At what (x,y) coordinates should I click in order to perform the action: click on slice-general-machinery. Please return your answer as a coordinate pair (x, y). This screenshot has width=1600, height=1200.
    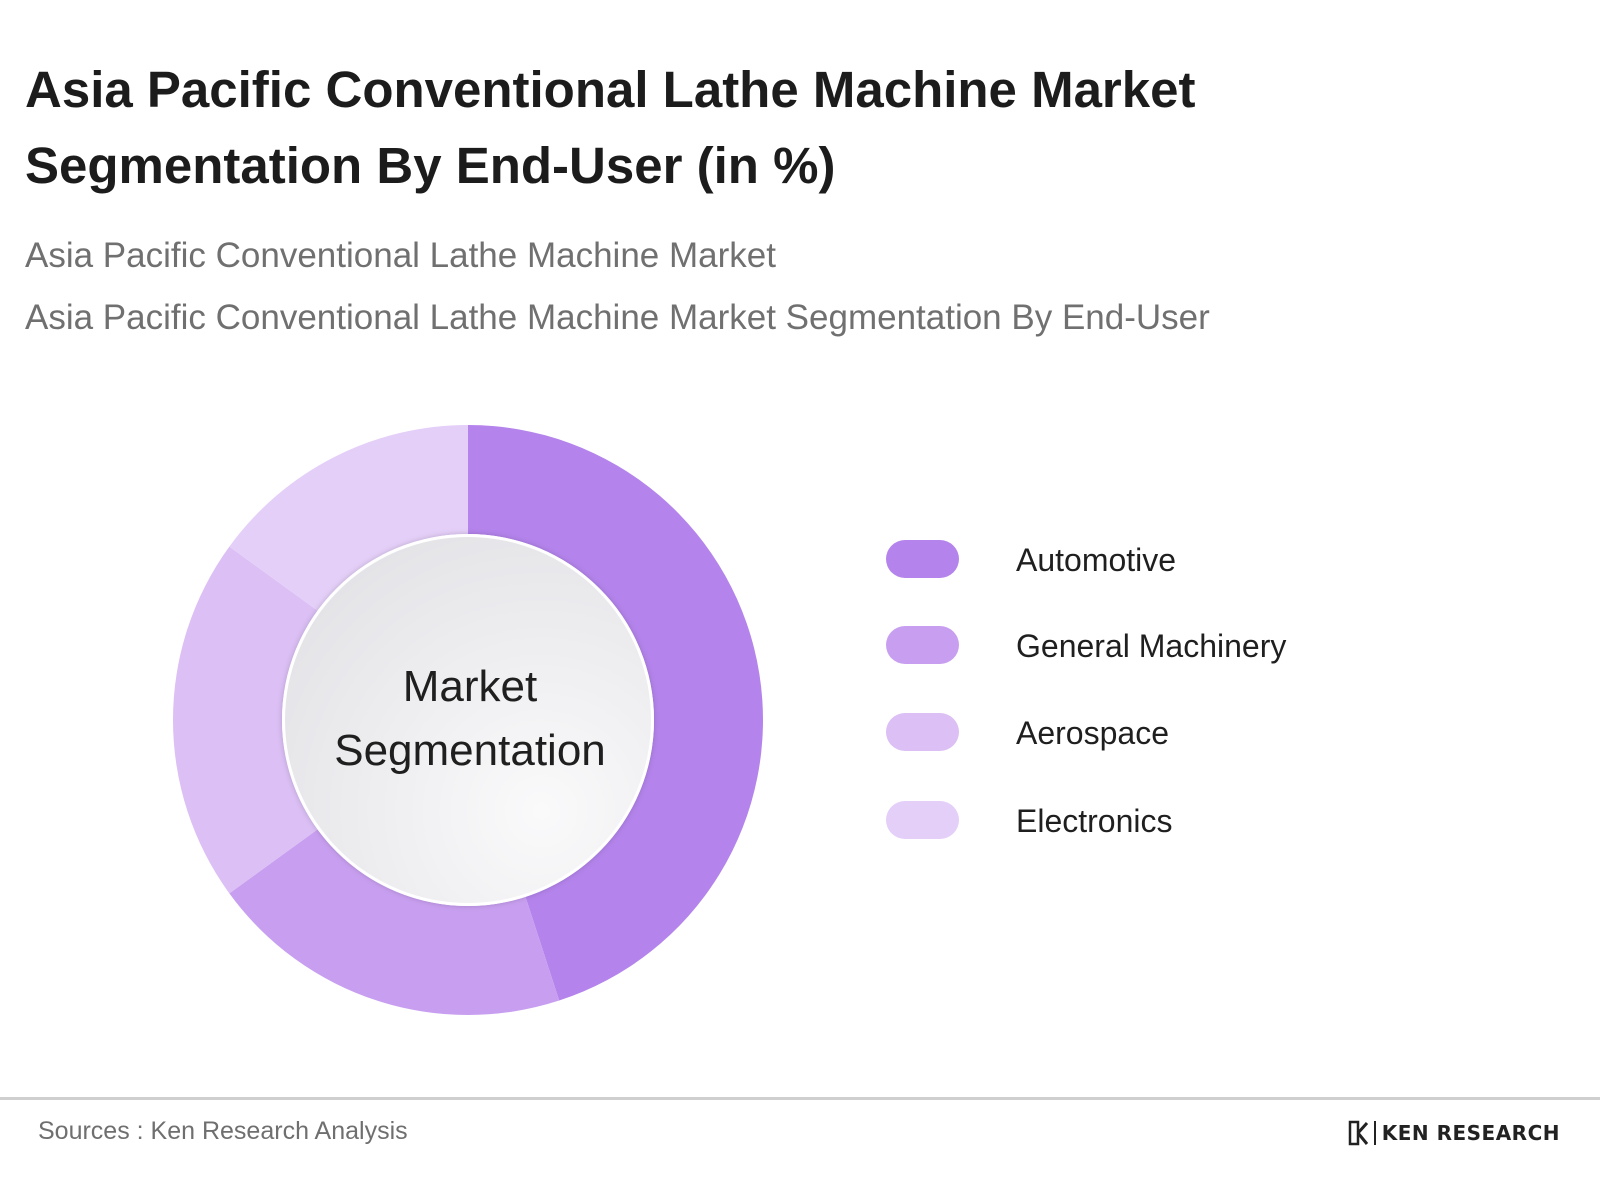
    Looking at the image, I should click on (394, 922).